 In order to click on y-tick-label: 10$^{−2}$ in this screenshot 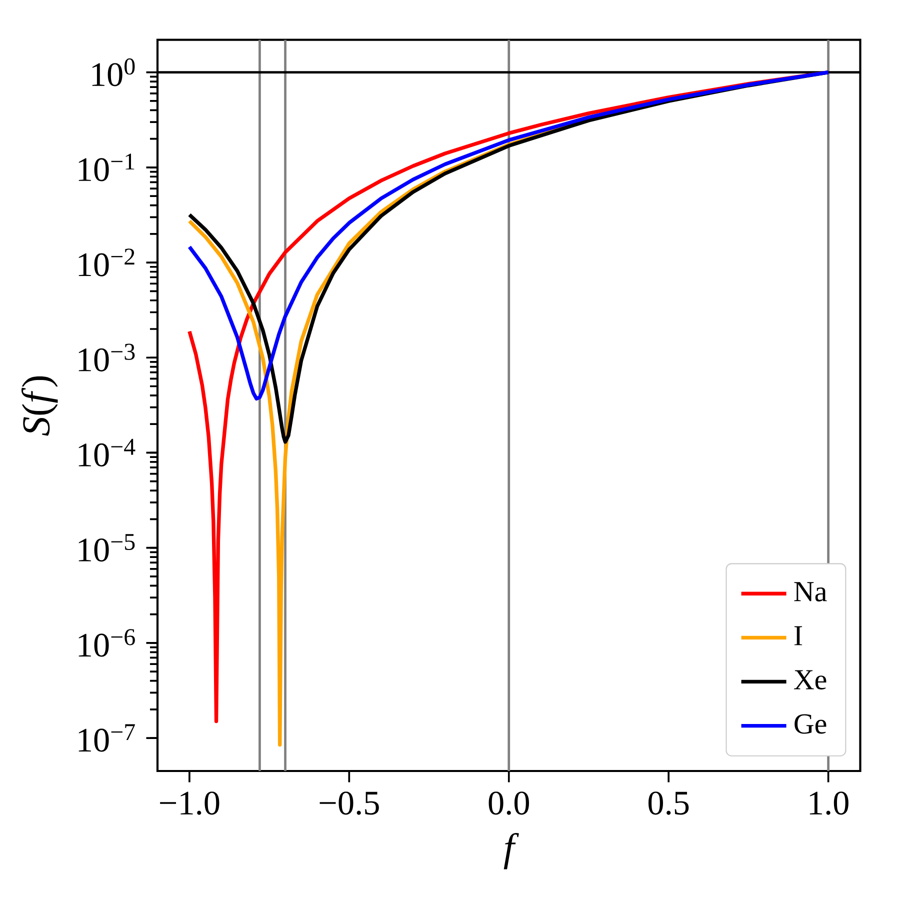, I will do `click(106, 262)`.